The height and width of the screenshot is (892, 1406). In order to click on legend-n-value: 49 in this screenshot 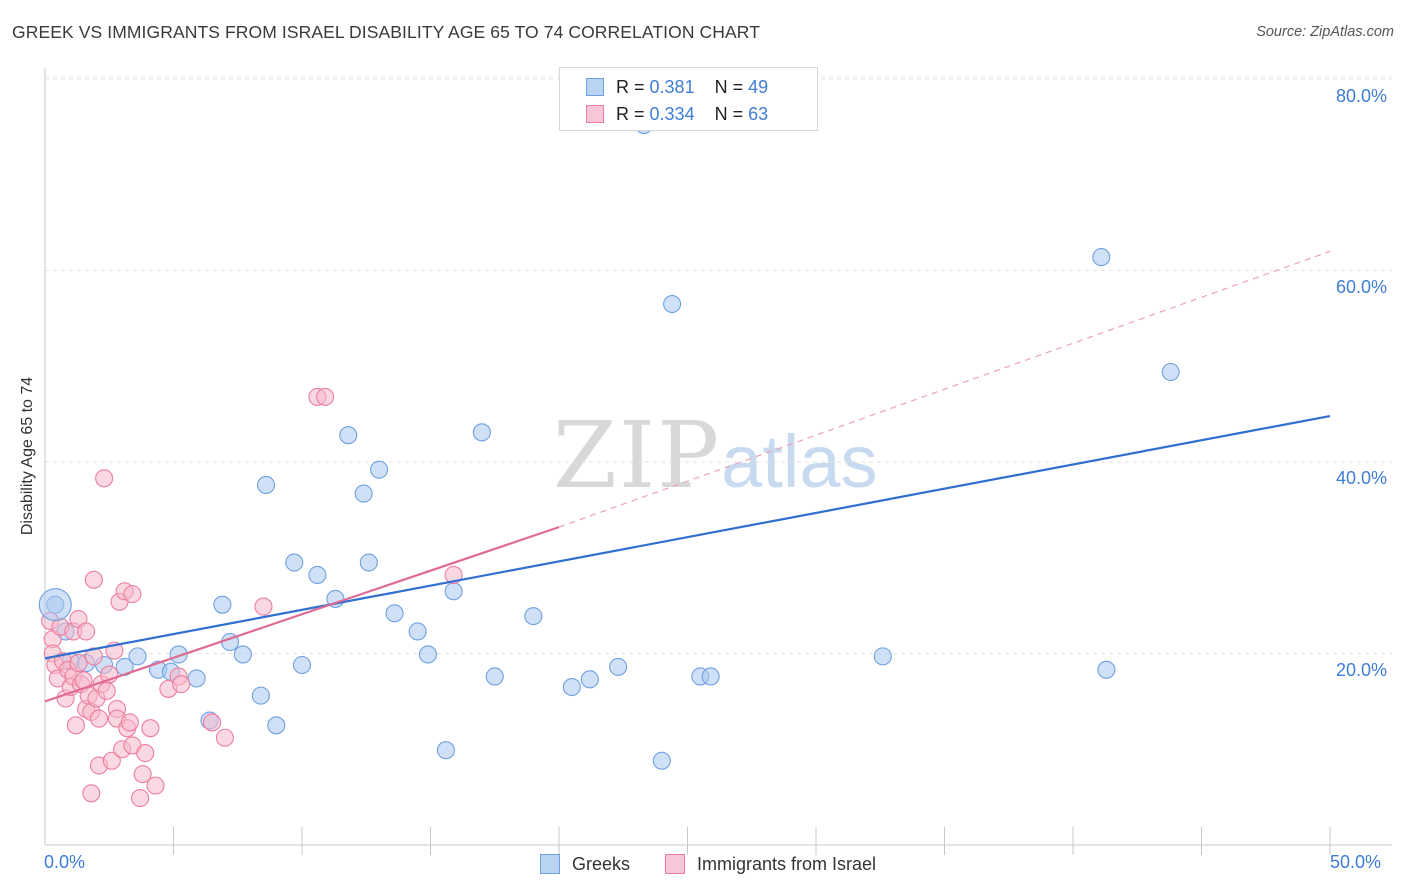, I will do `click(758, 86)`.